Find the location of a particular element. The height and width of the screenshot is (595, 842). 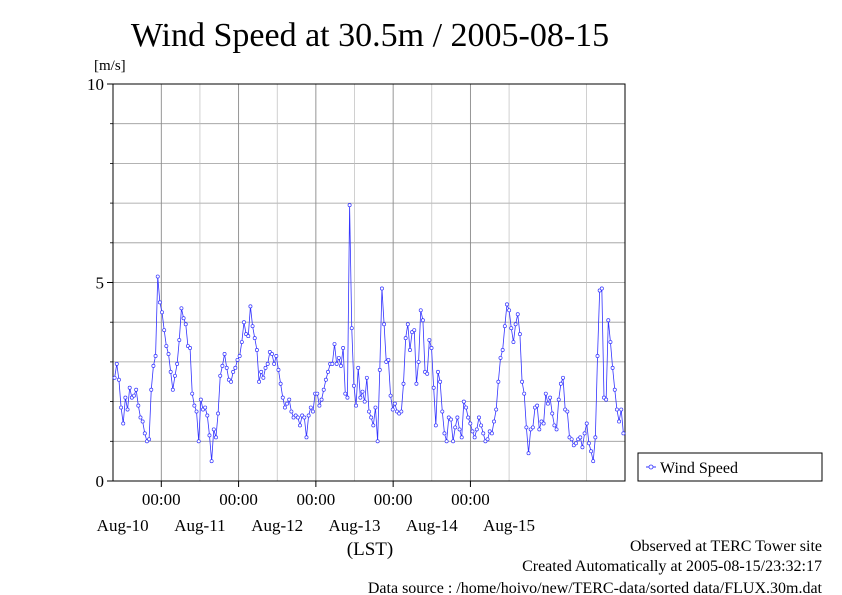

y-tick-label: 5 is located at coordinates (100, 283).